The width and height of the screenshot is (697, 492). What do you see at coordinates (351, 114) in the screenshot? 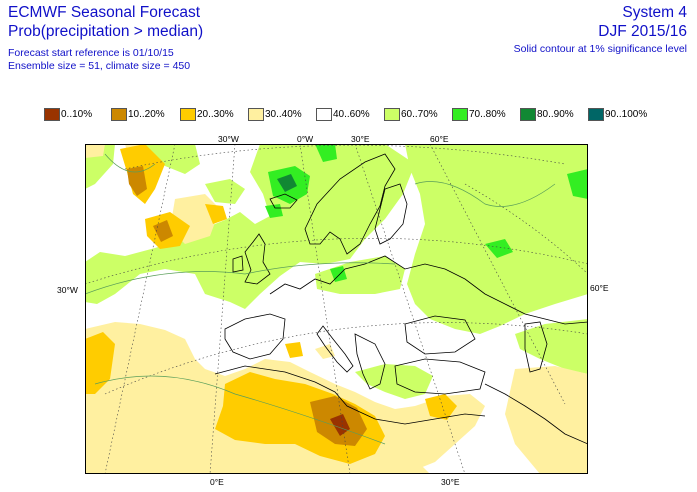
I see `legend-label: 40..60%` at bounding box center [351, 114].